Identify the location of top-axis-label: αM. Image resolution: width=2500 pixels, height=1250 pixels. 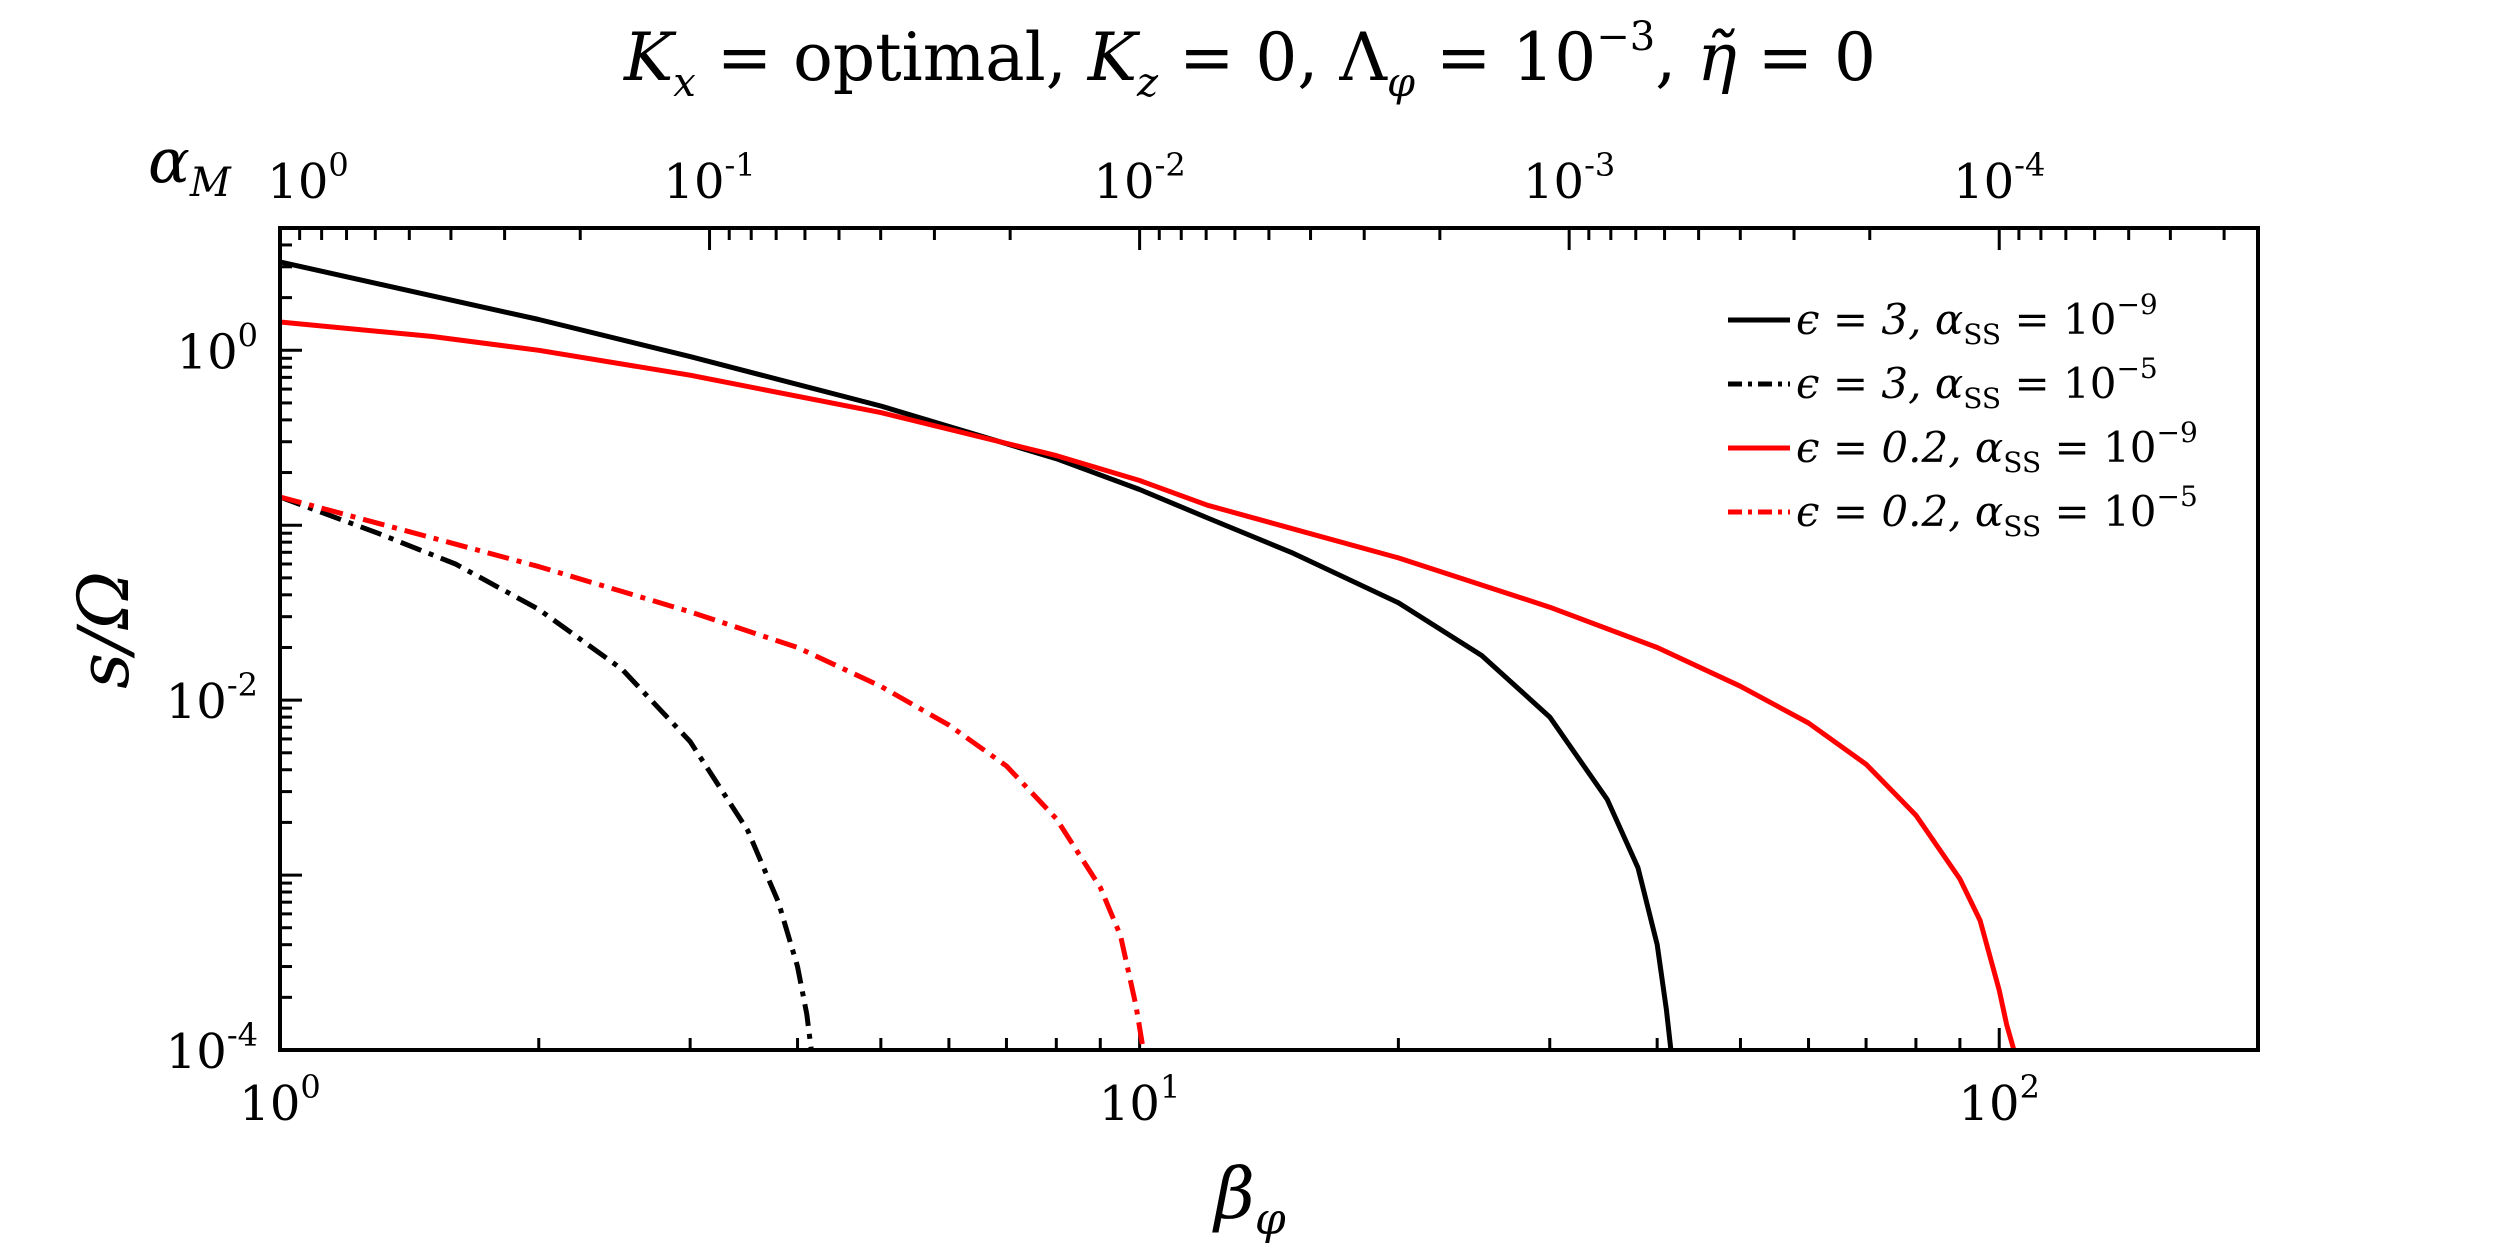
(190, 165).